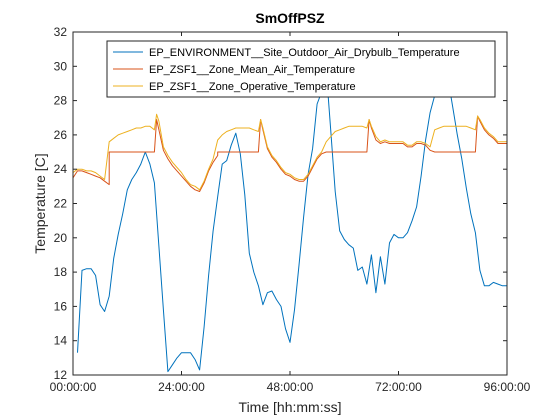  What do you see at coordinates (507, 387) in the screenshot?
I see `x-tick-label: 96:00:00` at bounding box center [507, 387].